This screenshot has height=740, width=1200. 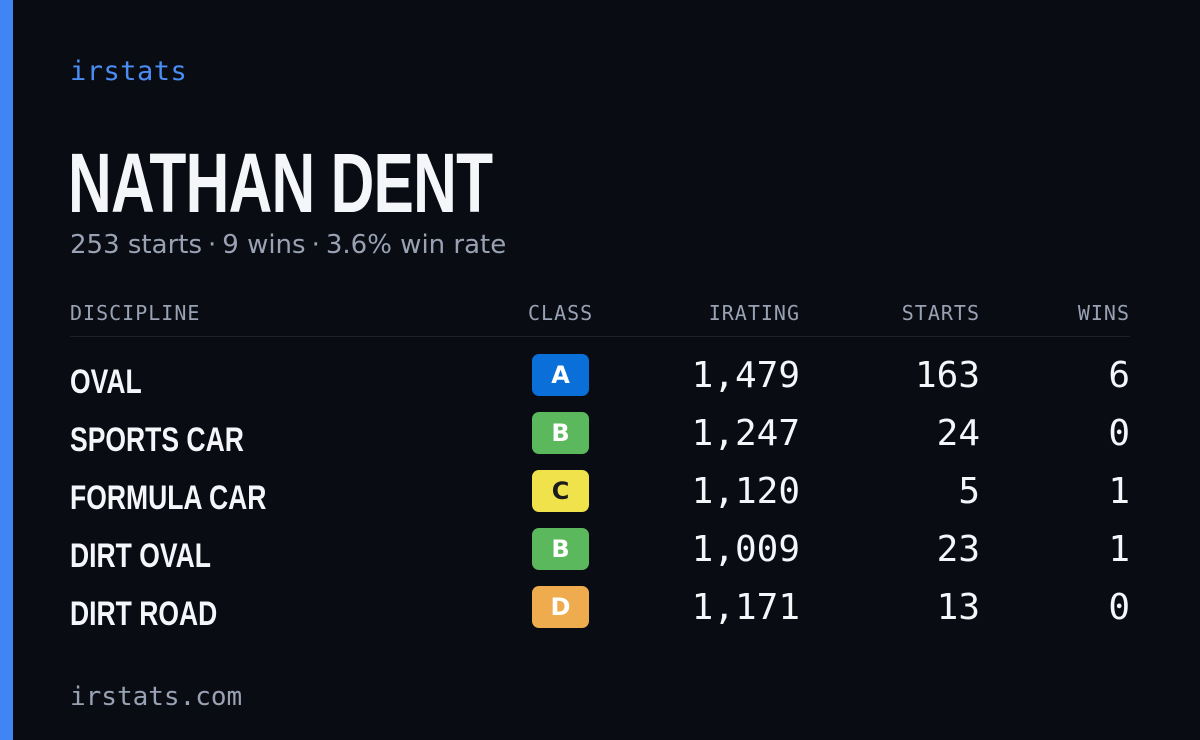 What do you see at coordinates (745, 607) in the screenshot?
I see `irating-value: 1,171` at bounding box center [745, 607].